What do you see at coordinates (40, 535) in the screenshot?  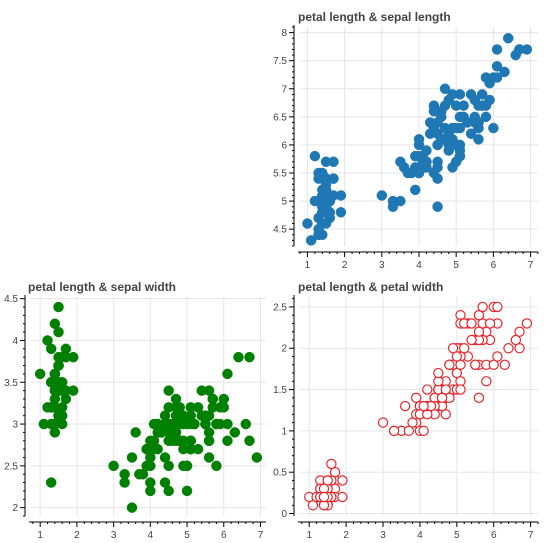 I see `x-tick-label: 1` at bounding box center [40, 535].